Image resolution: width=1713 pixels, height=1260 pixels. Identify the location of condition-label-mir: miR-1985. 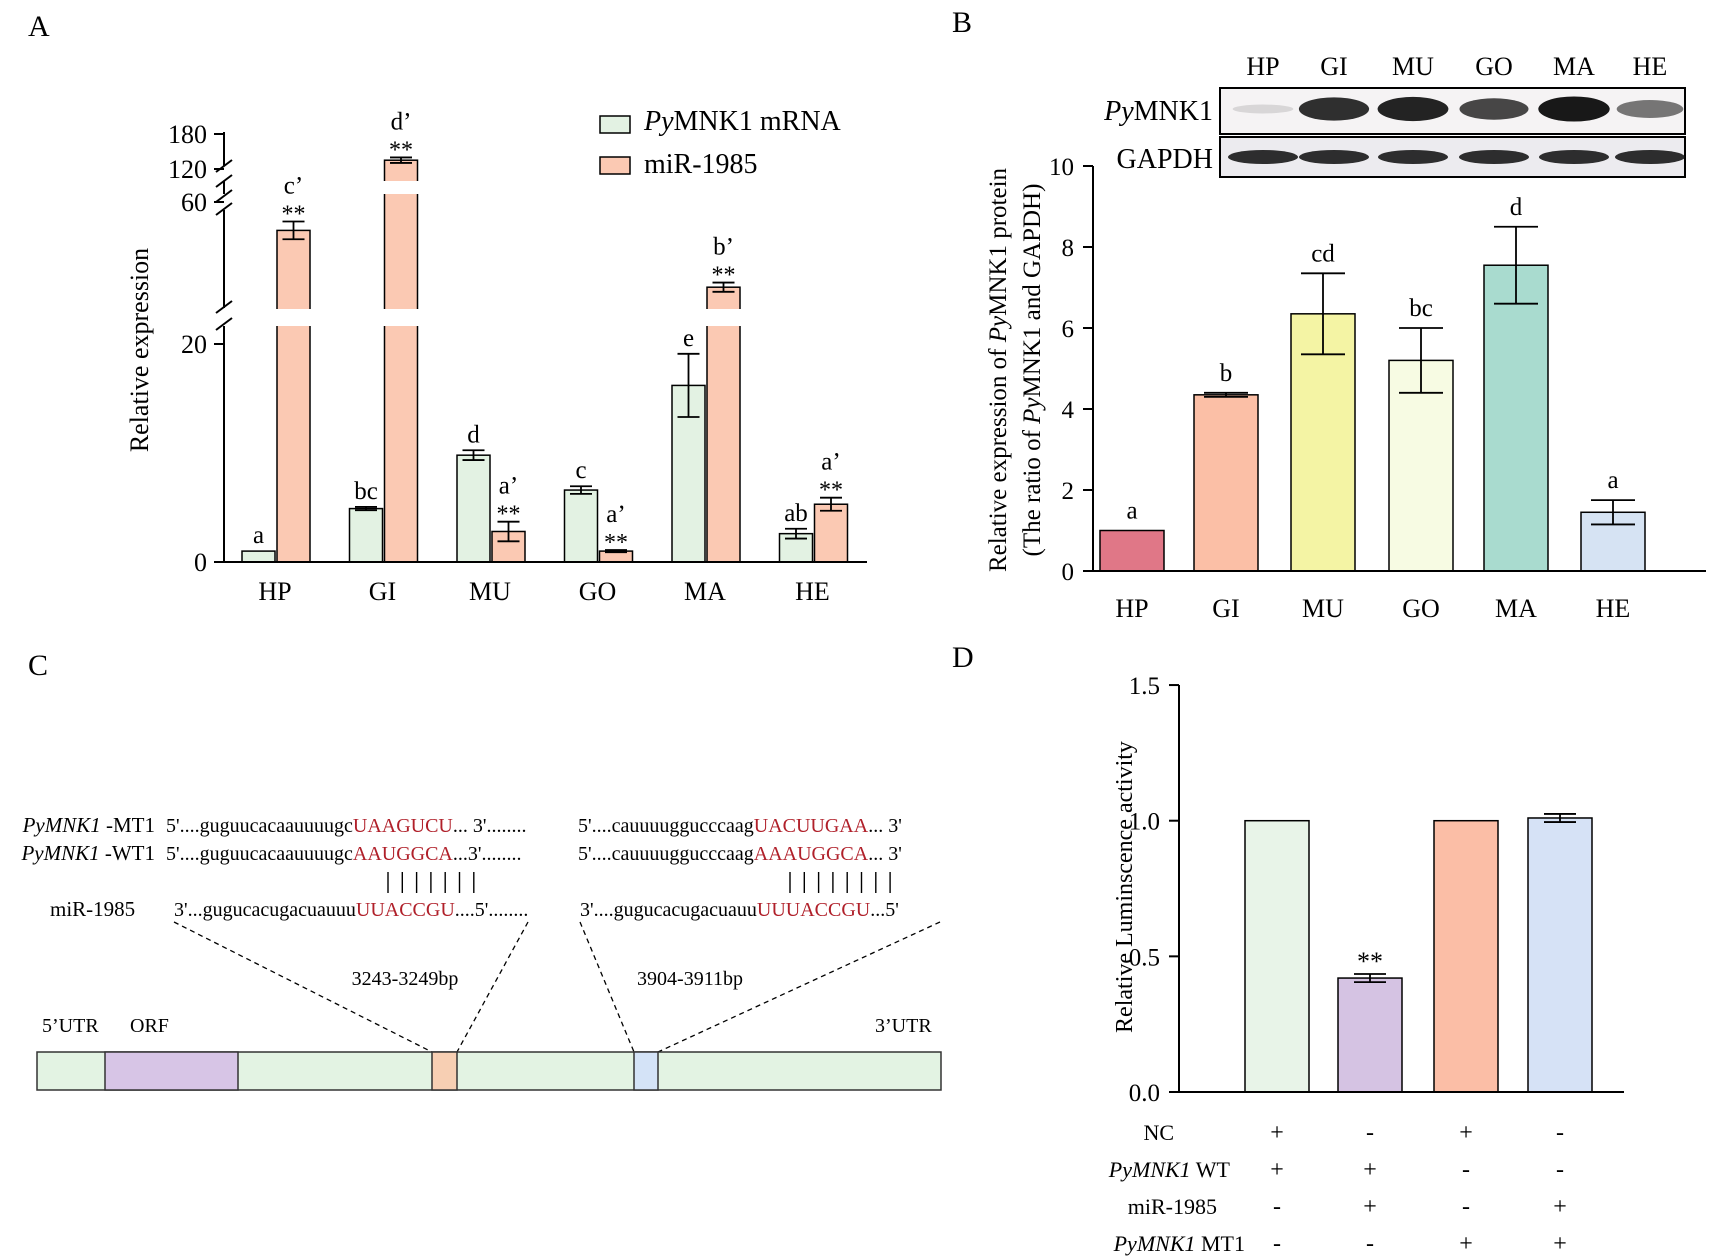
(1172, 1206).